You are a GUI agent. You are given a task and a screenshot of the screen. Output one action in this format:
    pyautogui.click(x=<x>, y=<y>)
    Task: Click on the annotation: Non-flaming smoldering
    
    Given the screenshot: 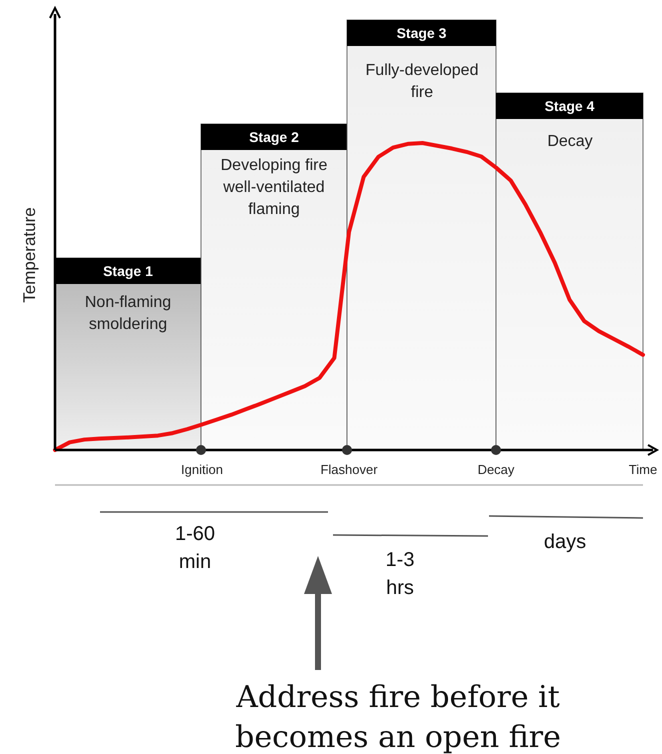 What is the action you would take?
    pyautogui.click(x=128, y=313)
    